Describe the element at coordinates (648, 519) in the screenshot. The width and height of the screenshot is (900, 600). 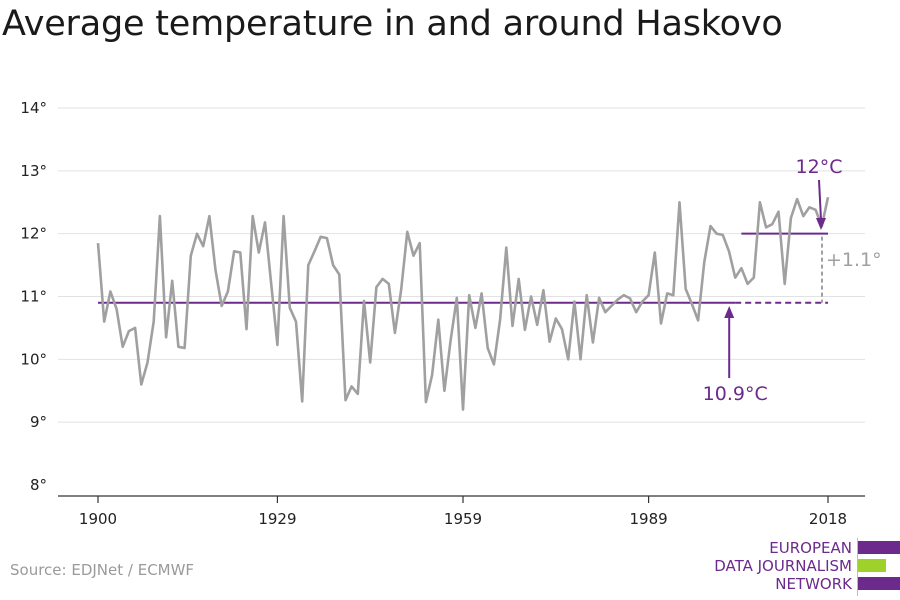
I see `x-tick-label: 1989` at that location.